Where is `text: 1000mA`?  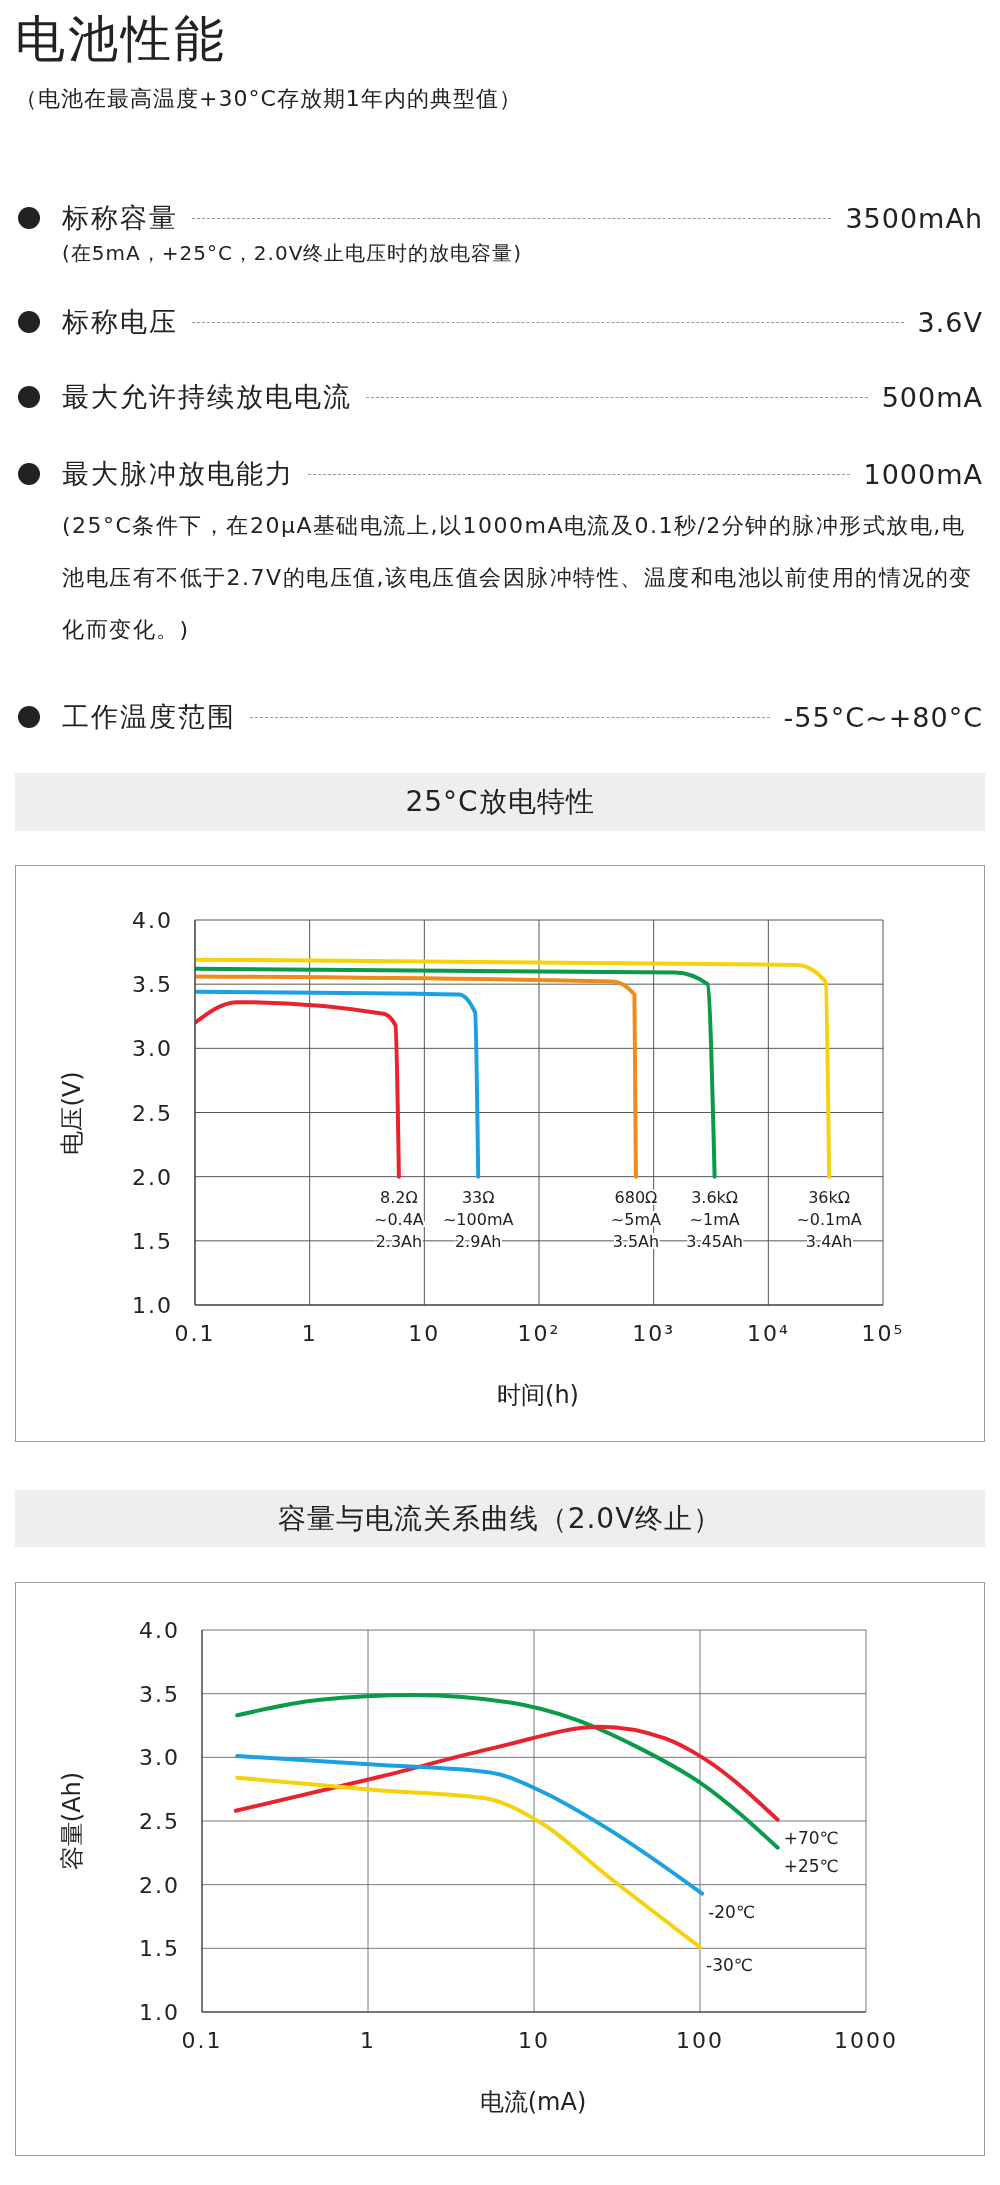
text: 1000mA is located at coordinates (923, 474).